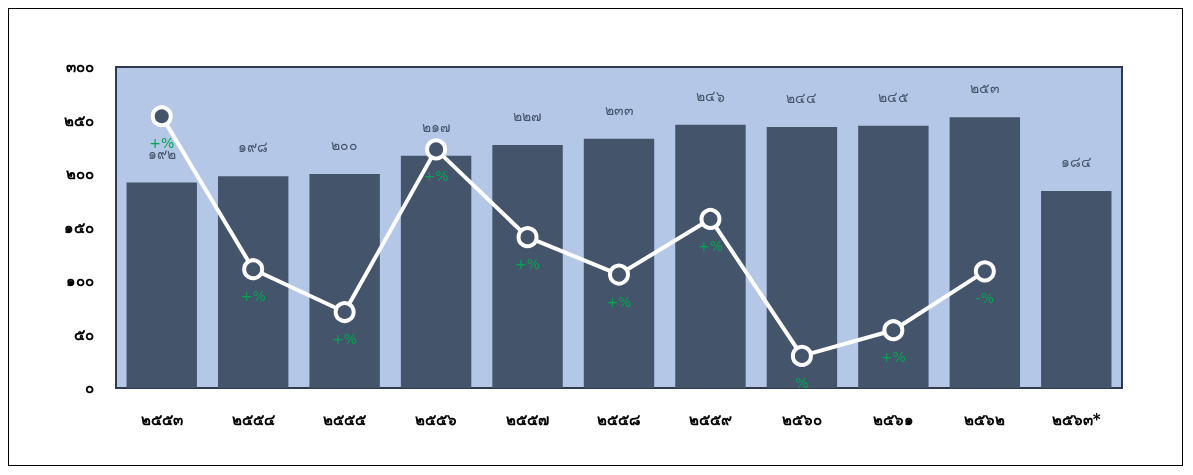 This screenshot has width=1193, height=475. I want to click on data-label: ๑๙๘, so click(253, 147).